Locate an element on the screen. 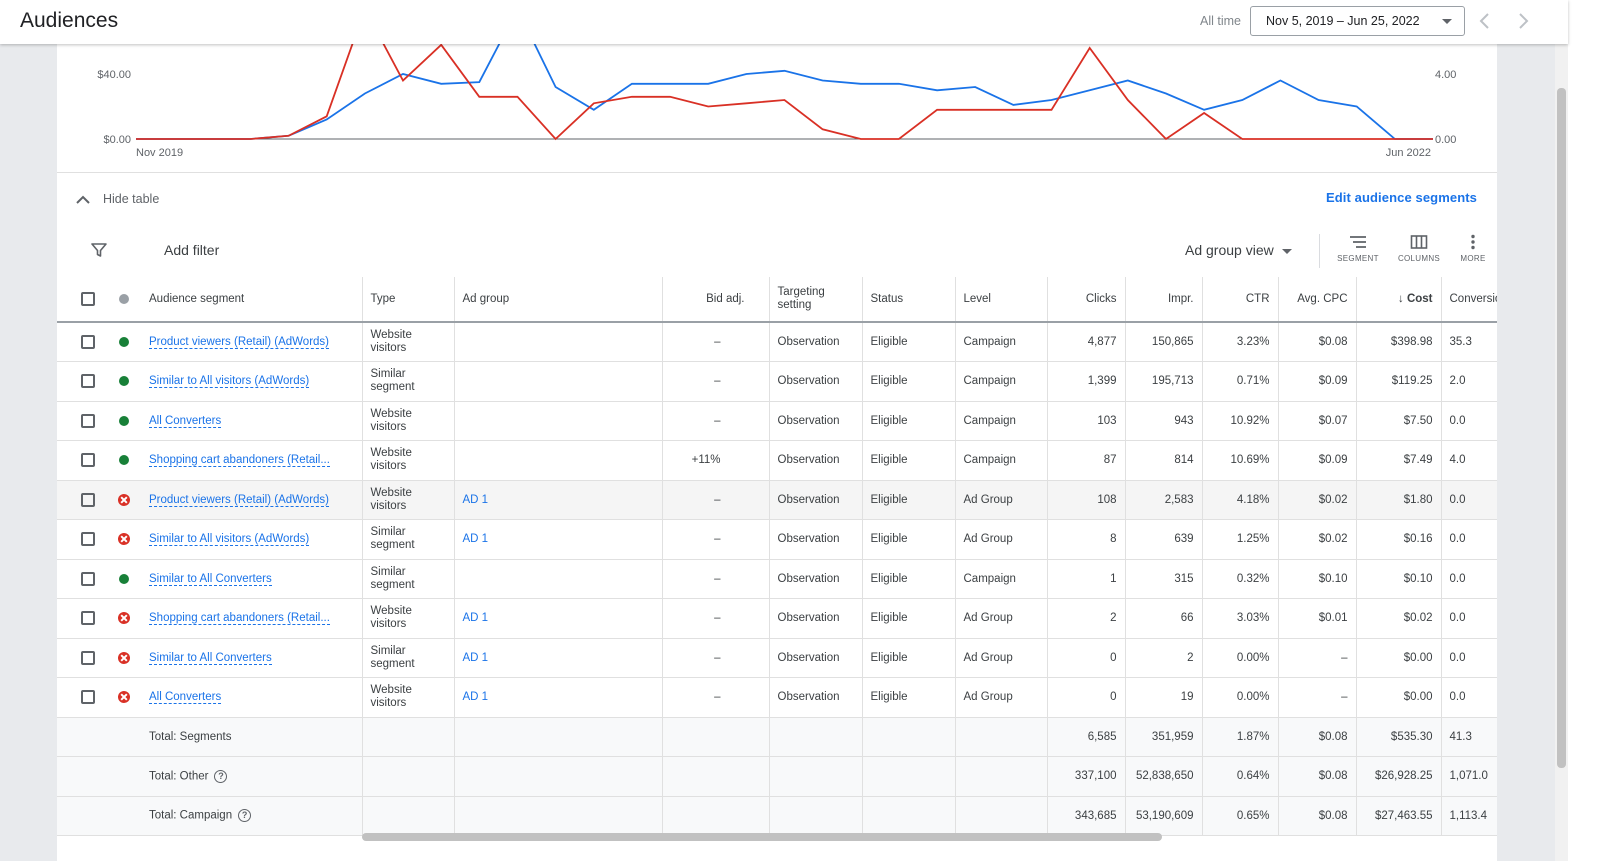 This screenshot has width=1600, height=861. header-status: Status is located at coordinates (909, 300).